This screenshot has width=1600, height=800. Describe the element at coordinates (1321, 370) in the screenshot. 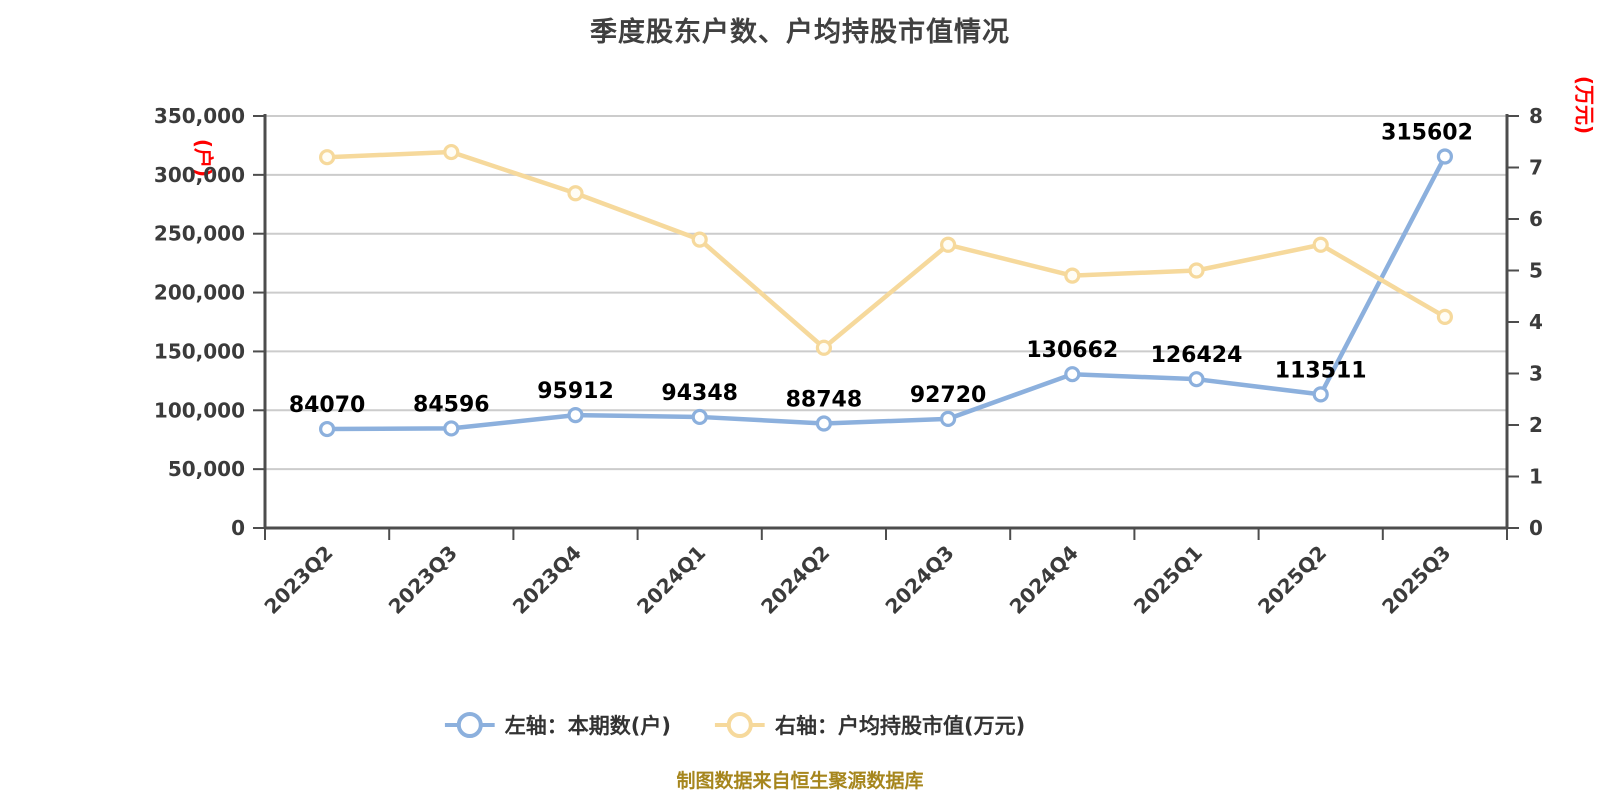

I see `data-label: 113511` at that location.